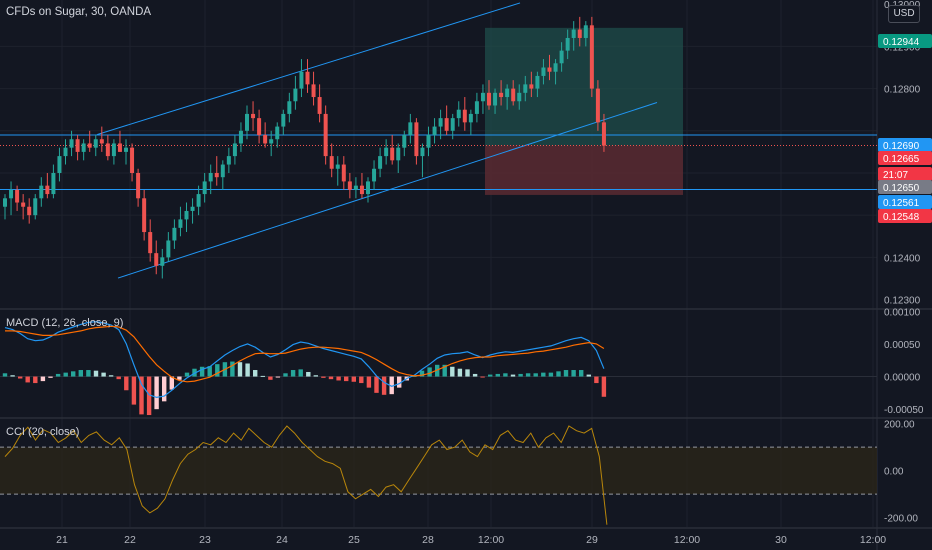 This screenshot has width=932, height=550. What do you see at coordinates (438, 162) in the screenshot?
I see `horizontal-levels` at bounding box center [438, 162].